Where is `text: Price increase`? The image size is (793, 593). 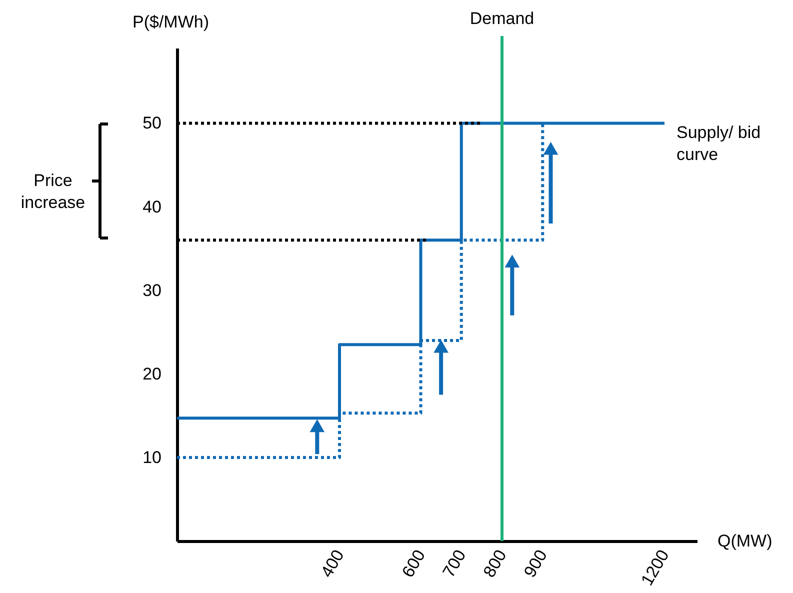
text: Price increase is located at coordinates (53, 191).